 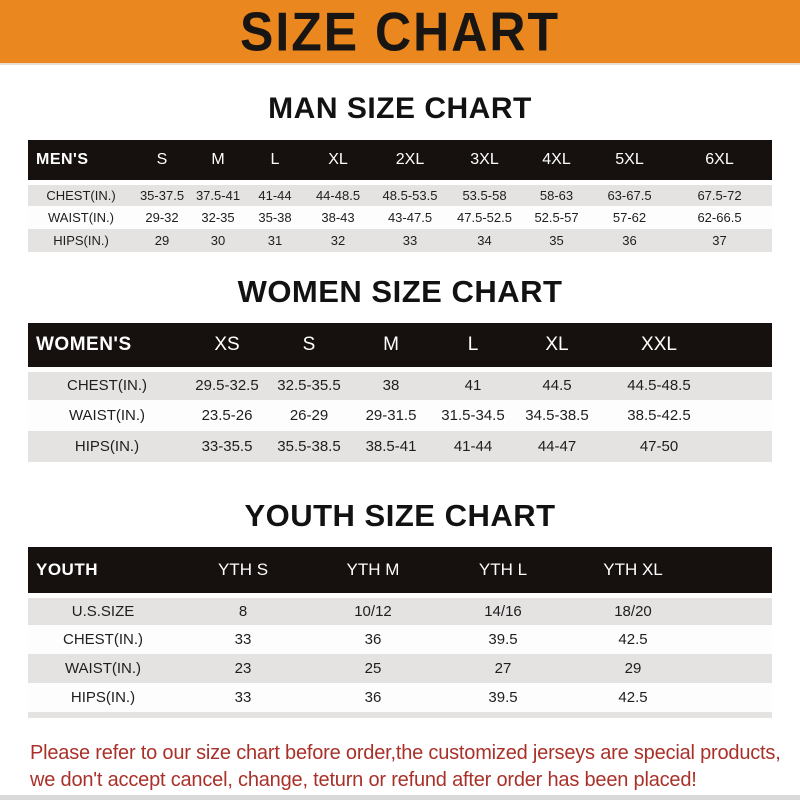 What do you see at coordinates (275, 240) in the screenshot?
I see `men-hips-in-l: 31` at bounding box center [275, 240].